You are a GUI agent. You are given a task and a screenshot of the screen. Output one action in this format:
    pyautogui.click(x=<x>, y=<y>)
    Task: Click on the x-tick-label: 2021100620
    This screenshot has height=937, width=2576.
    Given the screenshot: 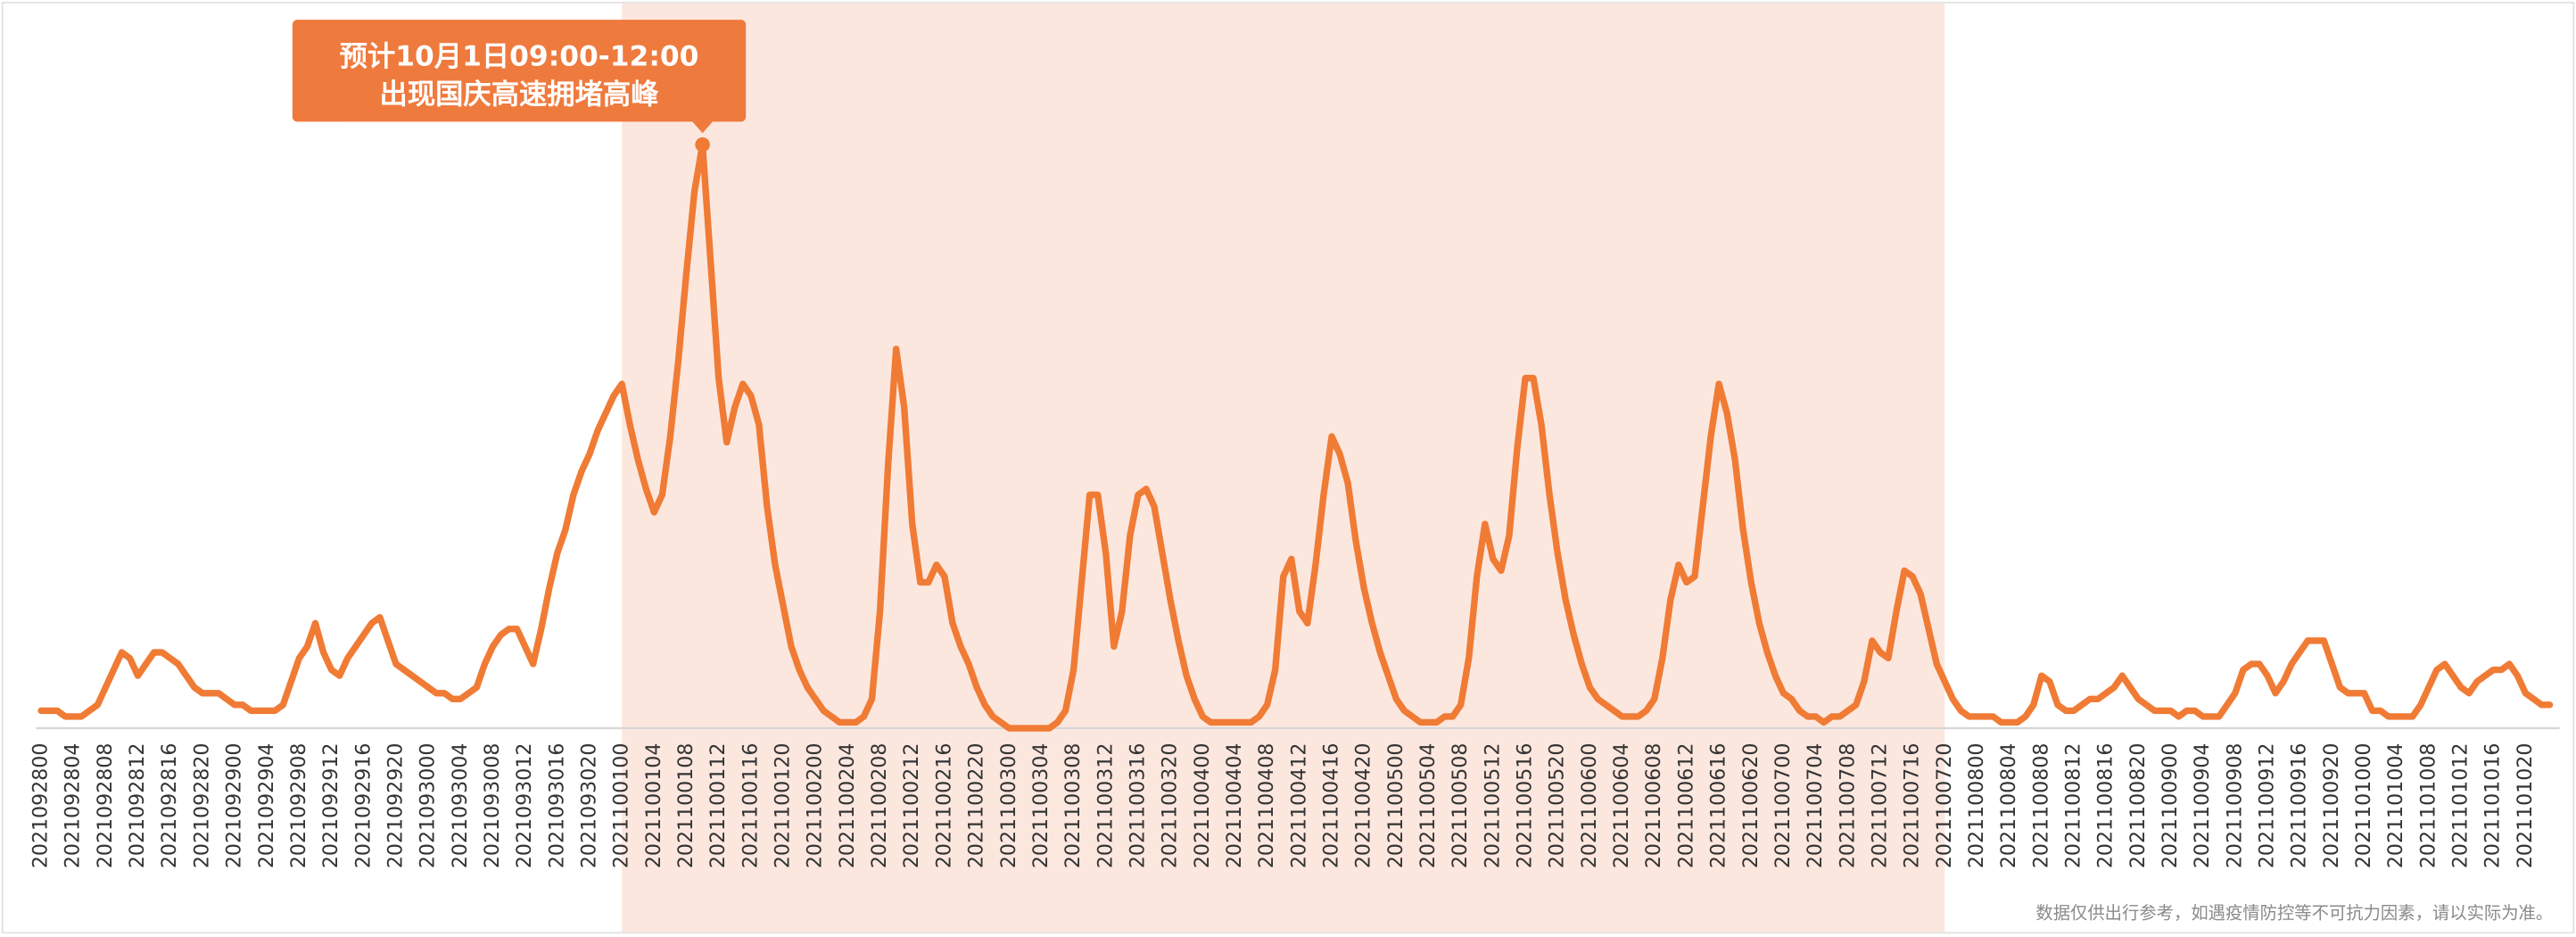 What is the action you would take?
    pyautogui.click(x=1751, y=806)
    